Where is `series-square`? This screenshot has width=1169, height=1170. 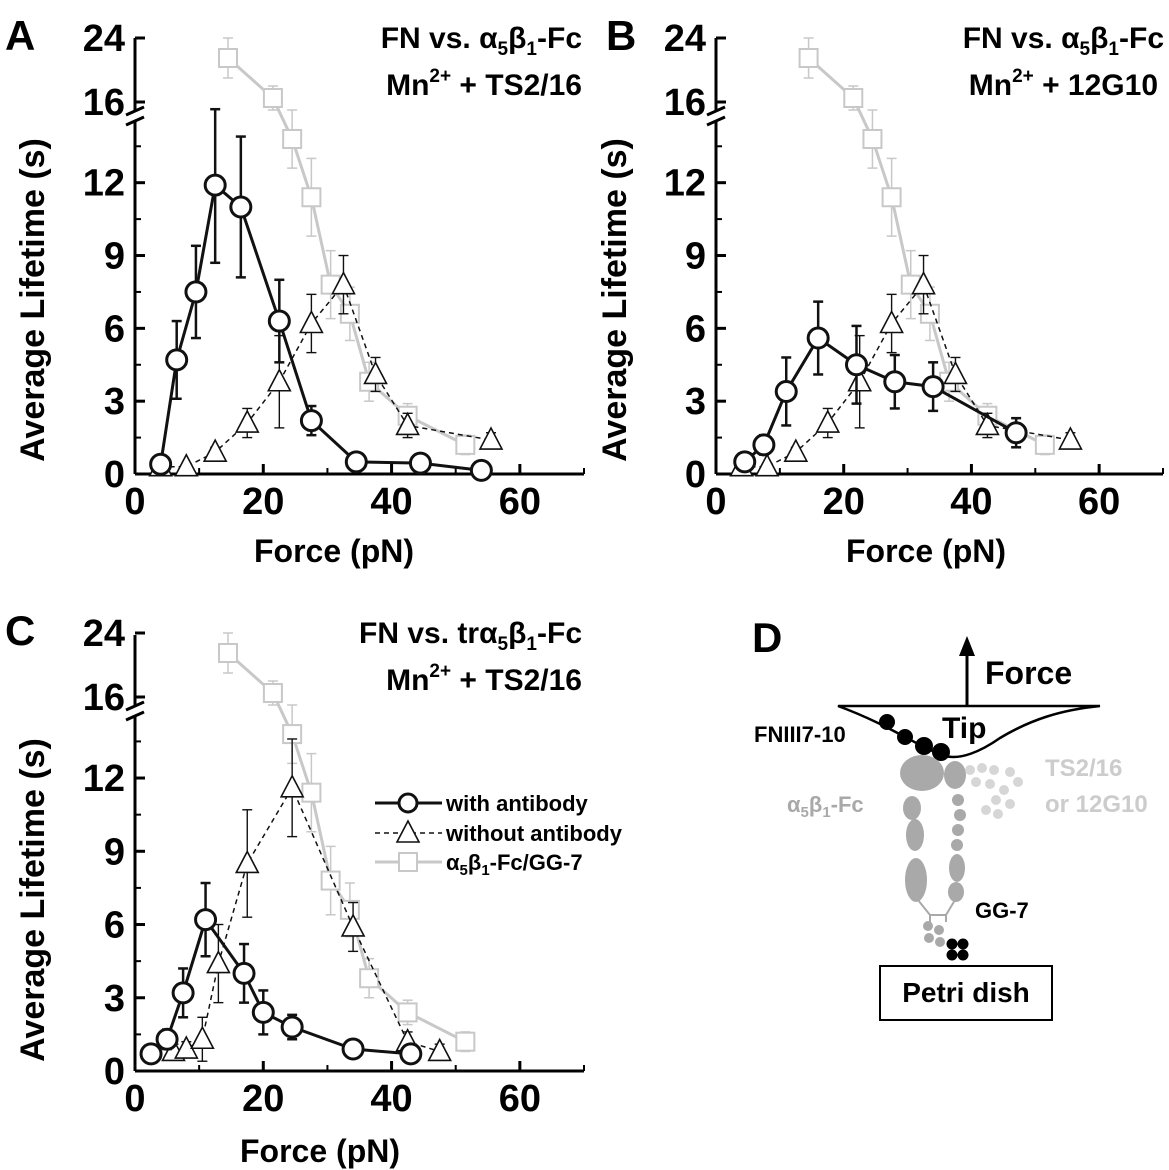 series-square is located at coordinates (347, 842).